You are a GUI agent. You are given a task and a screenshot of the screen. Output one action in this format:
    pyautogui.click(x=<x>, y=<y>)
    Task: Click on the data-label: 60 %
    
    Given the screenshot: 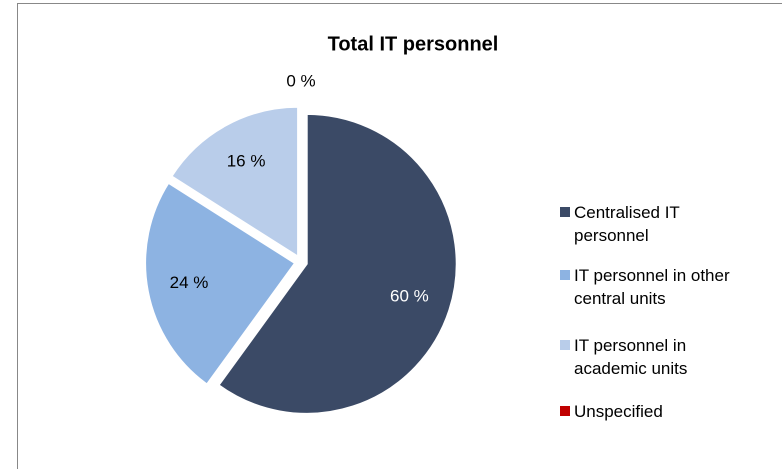 What is the action you would take?
    pyautogui.click(x=409, y=296)
    